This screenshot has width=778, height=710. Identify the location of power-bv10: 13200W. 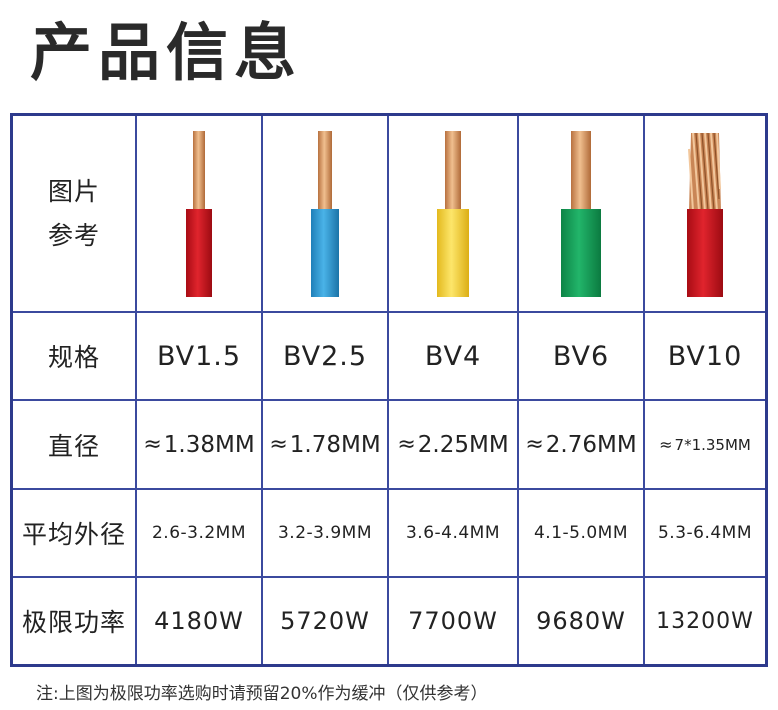
(705, 621).